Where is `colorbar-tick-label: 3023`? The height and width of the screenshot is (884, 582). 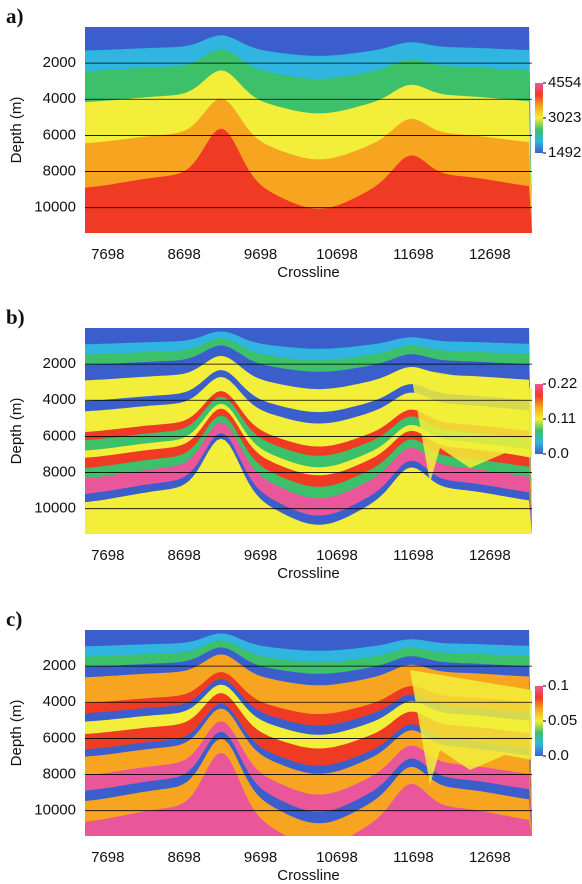 colorbar-tick-label: 3023 is located at coordinates (564, 117).